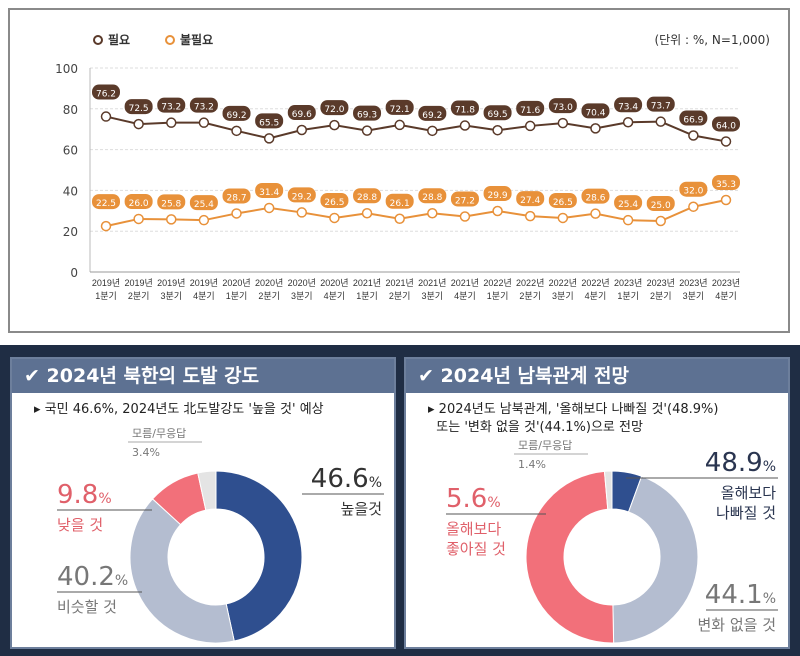 Image resolution: width=800 pixels, height=656 pixels. I want to click on subtitle-text: 국민 46.6%, 2024년도 北도발강도 '높을 것' 예상, so click(184, 409).